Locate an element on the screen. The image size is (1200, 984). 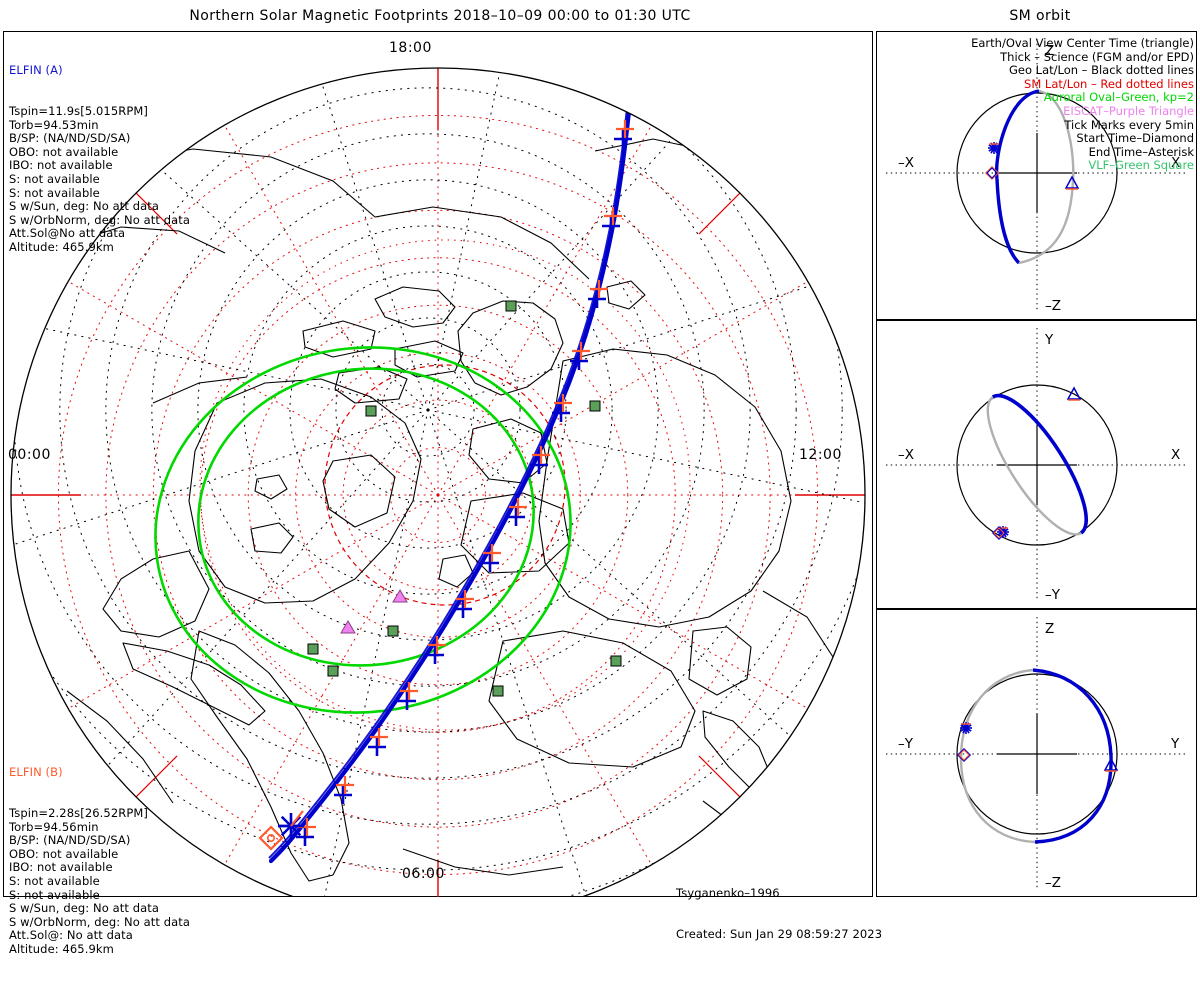
satellite-a-line: S w/OrbNorm, deg: No att data is located at coordinates (100, 219).